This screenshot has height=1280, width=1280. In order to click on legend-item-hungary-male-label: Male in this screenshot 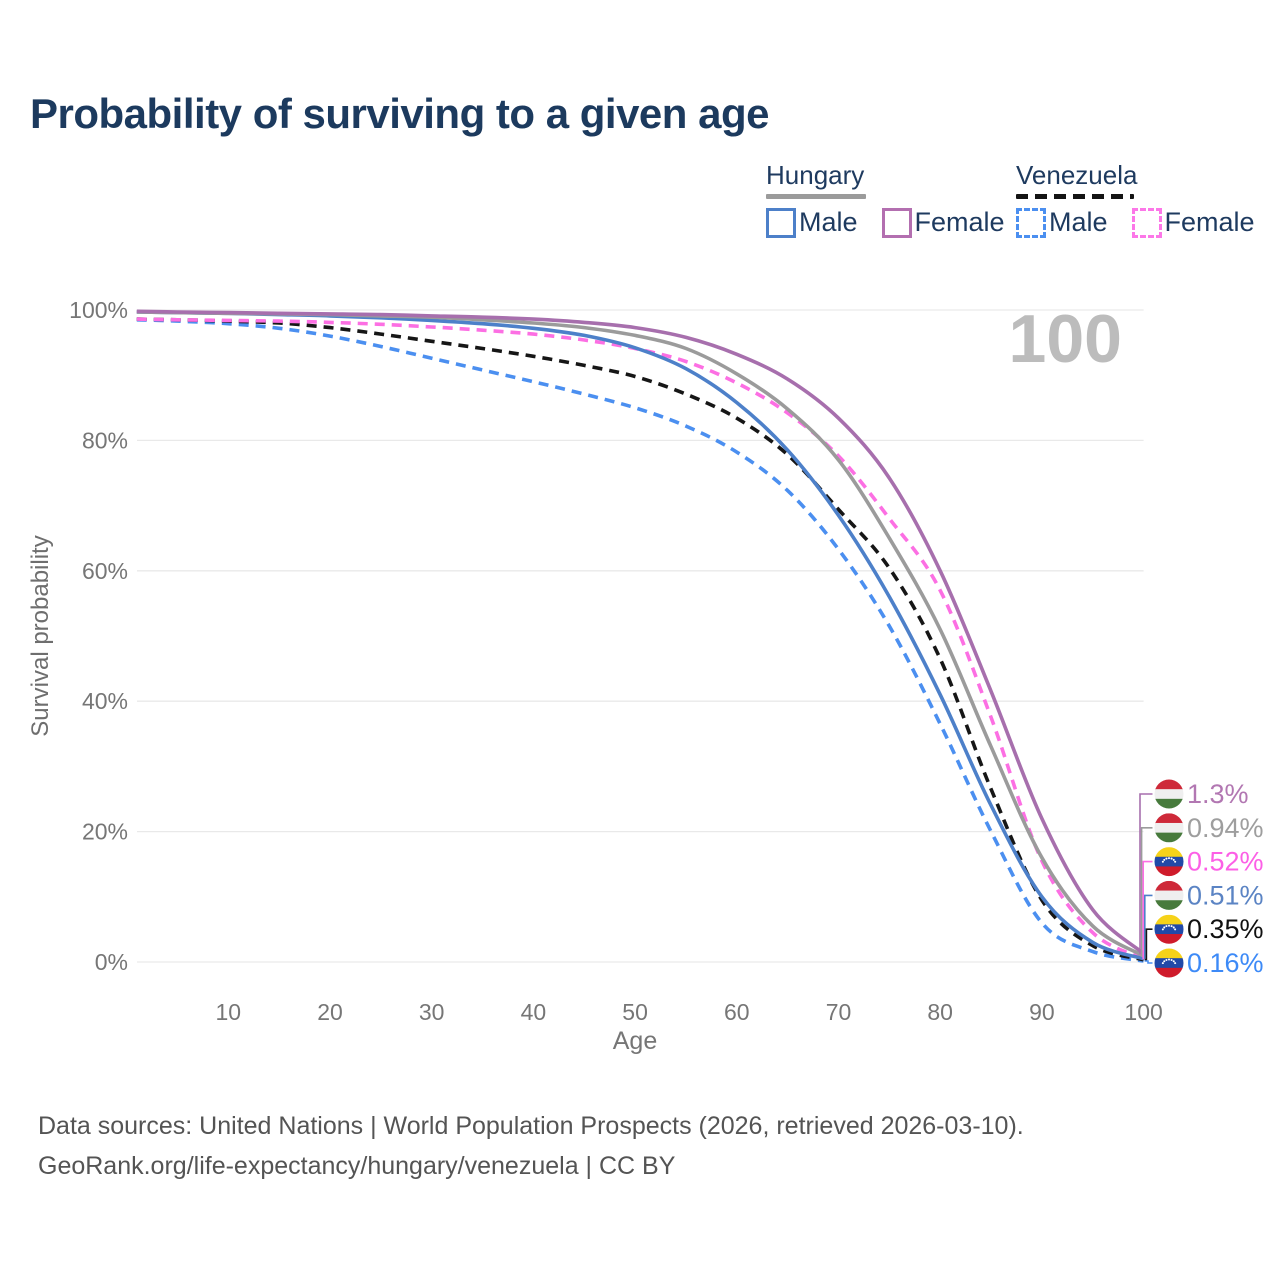, I will do `click(828, 222)`.